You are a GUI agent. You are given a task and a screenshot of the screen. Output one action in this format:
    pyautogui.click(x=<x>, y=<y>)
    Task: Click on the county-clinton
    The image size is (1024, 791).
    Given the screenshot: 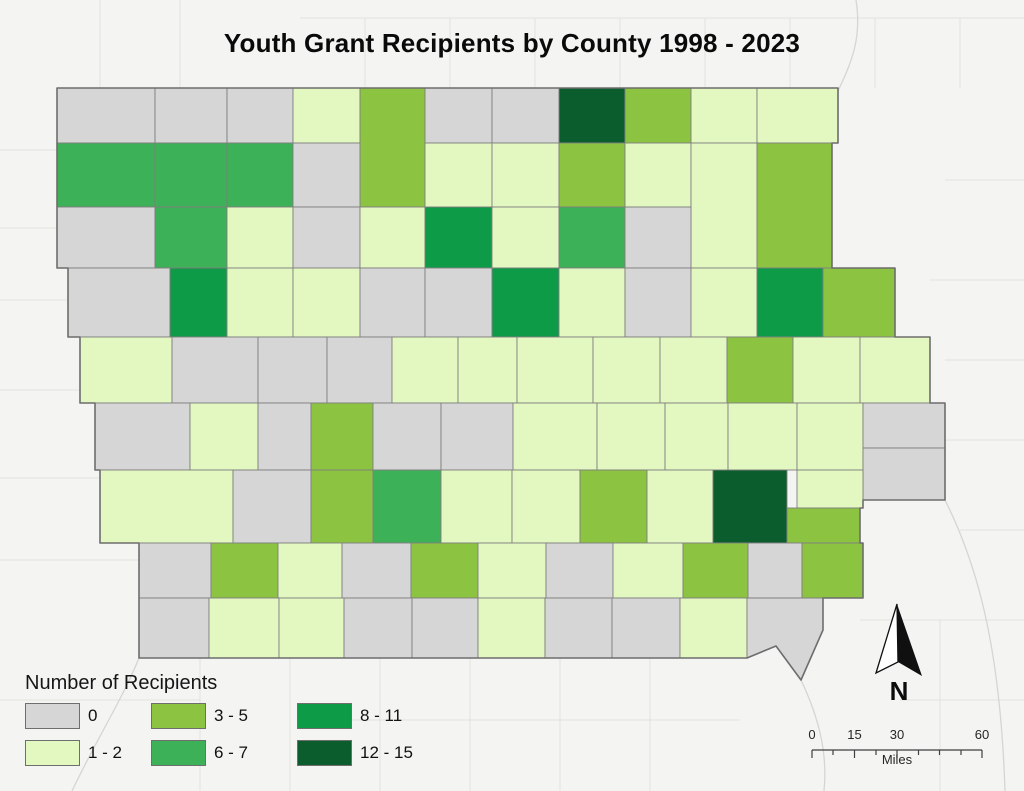 What is the action you would take?
    pyautogui.click(x=904, y=425)
    